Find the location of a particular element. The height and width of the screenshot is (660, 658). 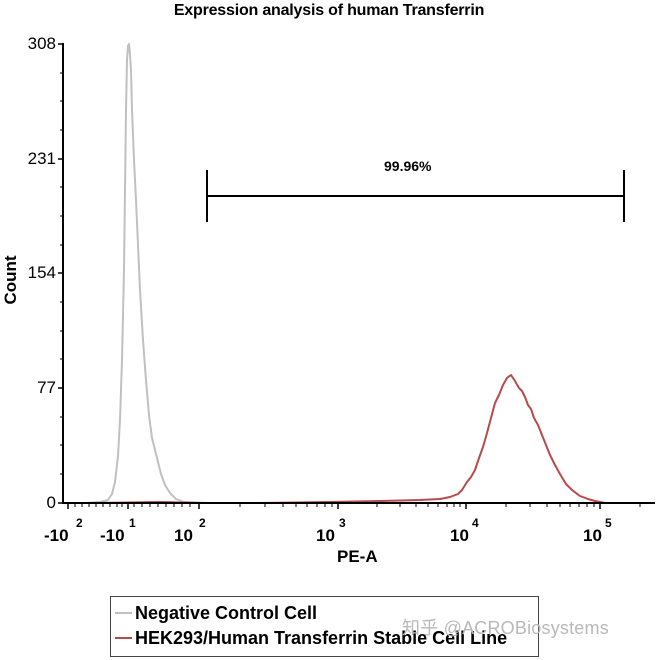

y-major-ticks is located at coordinates (60, 273).